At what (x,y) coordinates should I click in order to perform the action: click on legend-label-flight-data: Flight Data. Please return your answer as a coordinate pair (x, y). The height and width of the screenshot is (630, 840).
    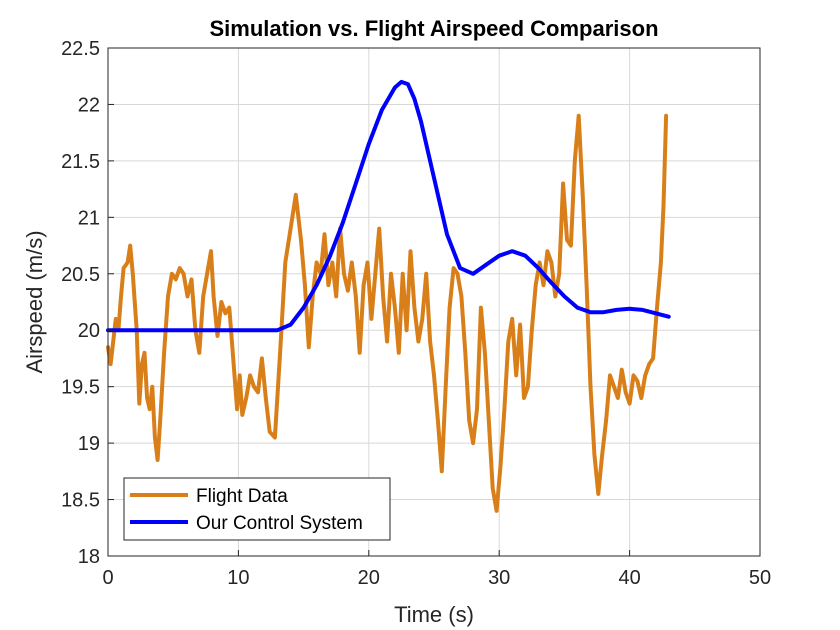
    Looking at the image, I should click on (242, 496).